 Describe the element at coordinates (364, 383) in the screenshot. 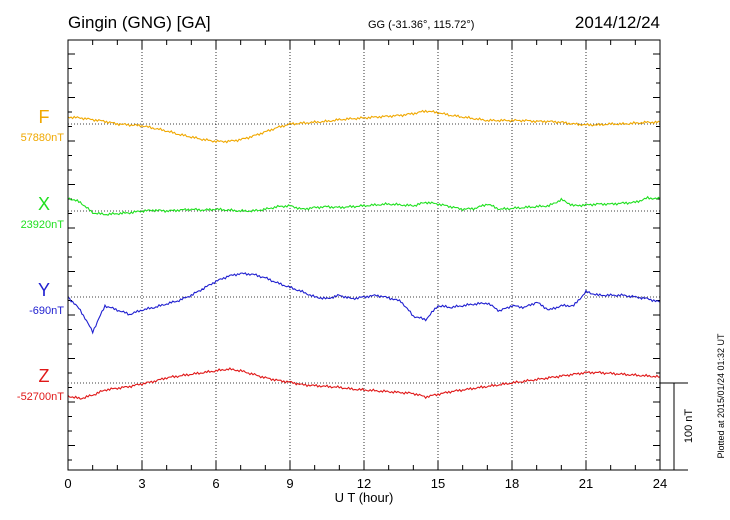

I see `series-line-z` at that location.